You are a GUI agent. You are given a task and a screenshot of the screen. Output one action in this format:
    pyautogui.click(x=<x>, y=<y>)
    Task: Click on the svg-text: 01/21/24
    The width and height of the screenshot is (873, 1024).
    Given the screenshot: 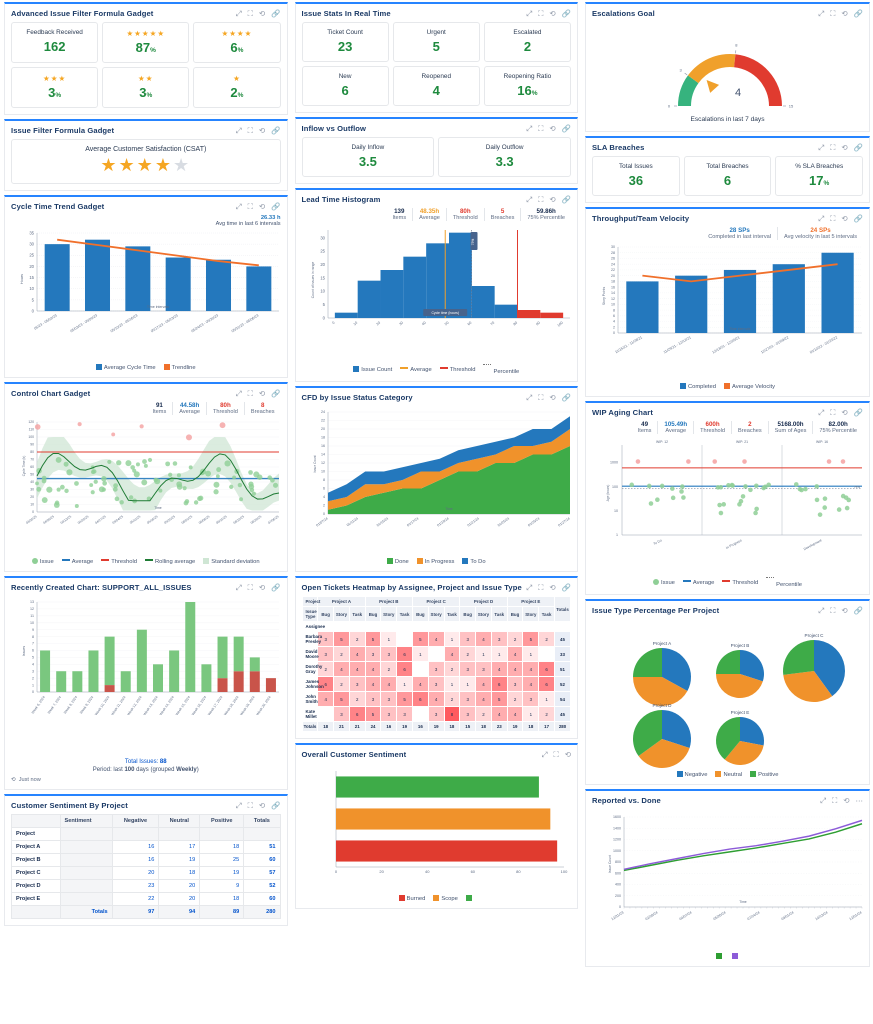 What is the action you would take?
    pyautogui.click(x=472, y=521)
    